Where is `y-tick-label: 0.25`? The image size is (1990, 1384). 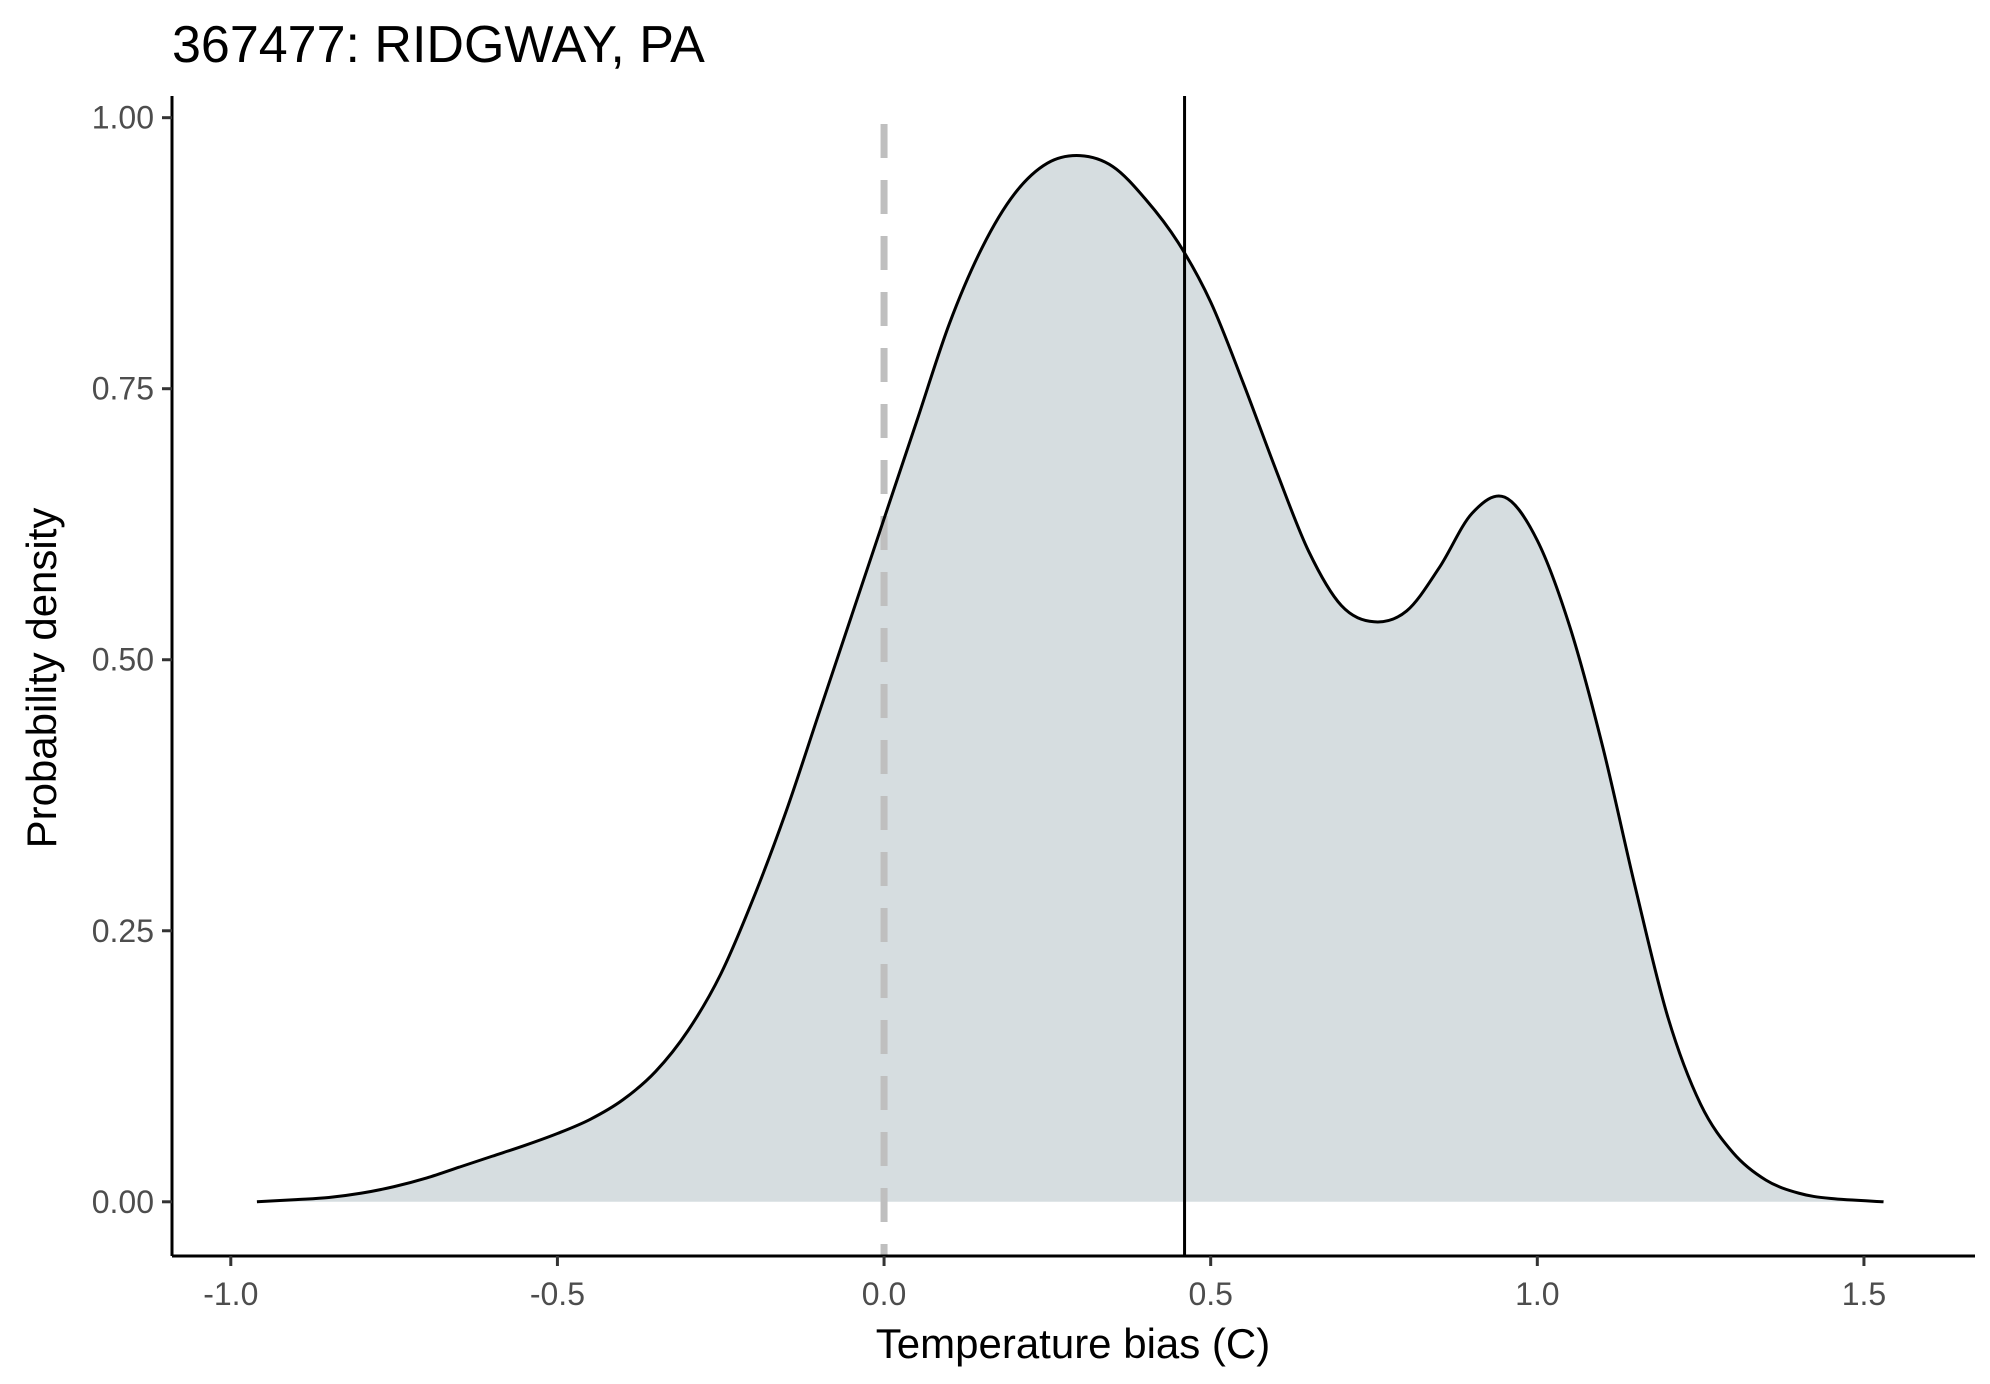 y-tick-label: 0.25 is located at coordinates (123, 931).